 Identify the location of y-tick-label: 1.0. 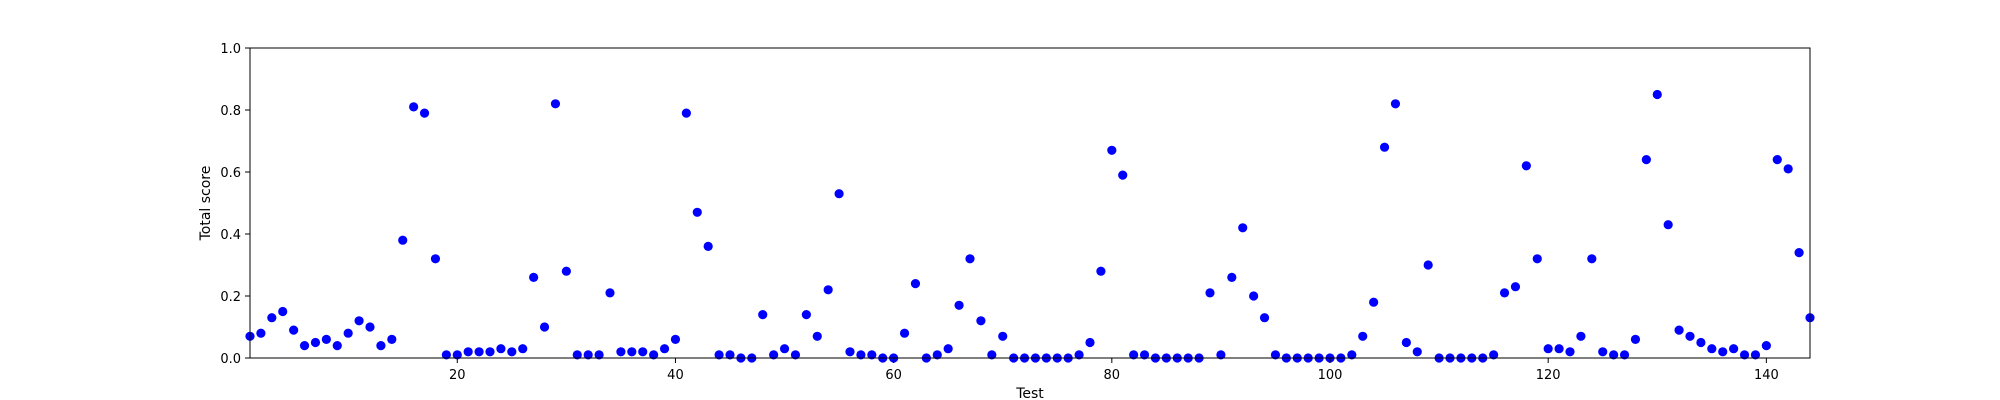
(230, 49).